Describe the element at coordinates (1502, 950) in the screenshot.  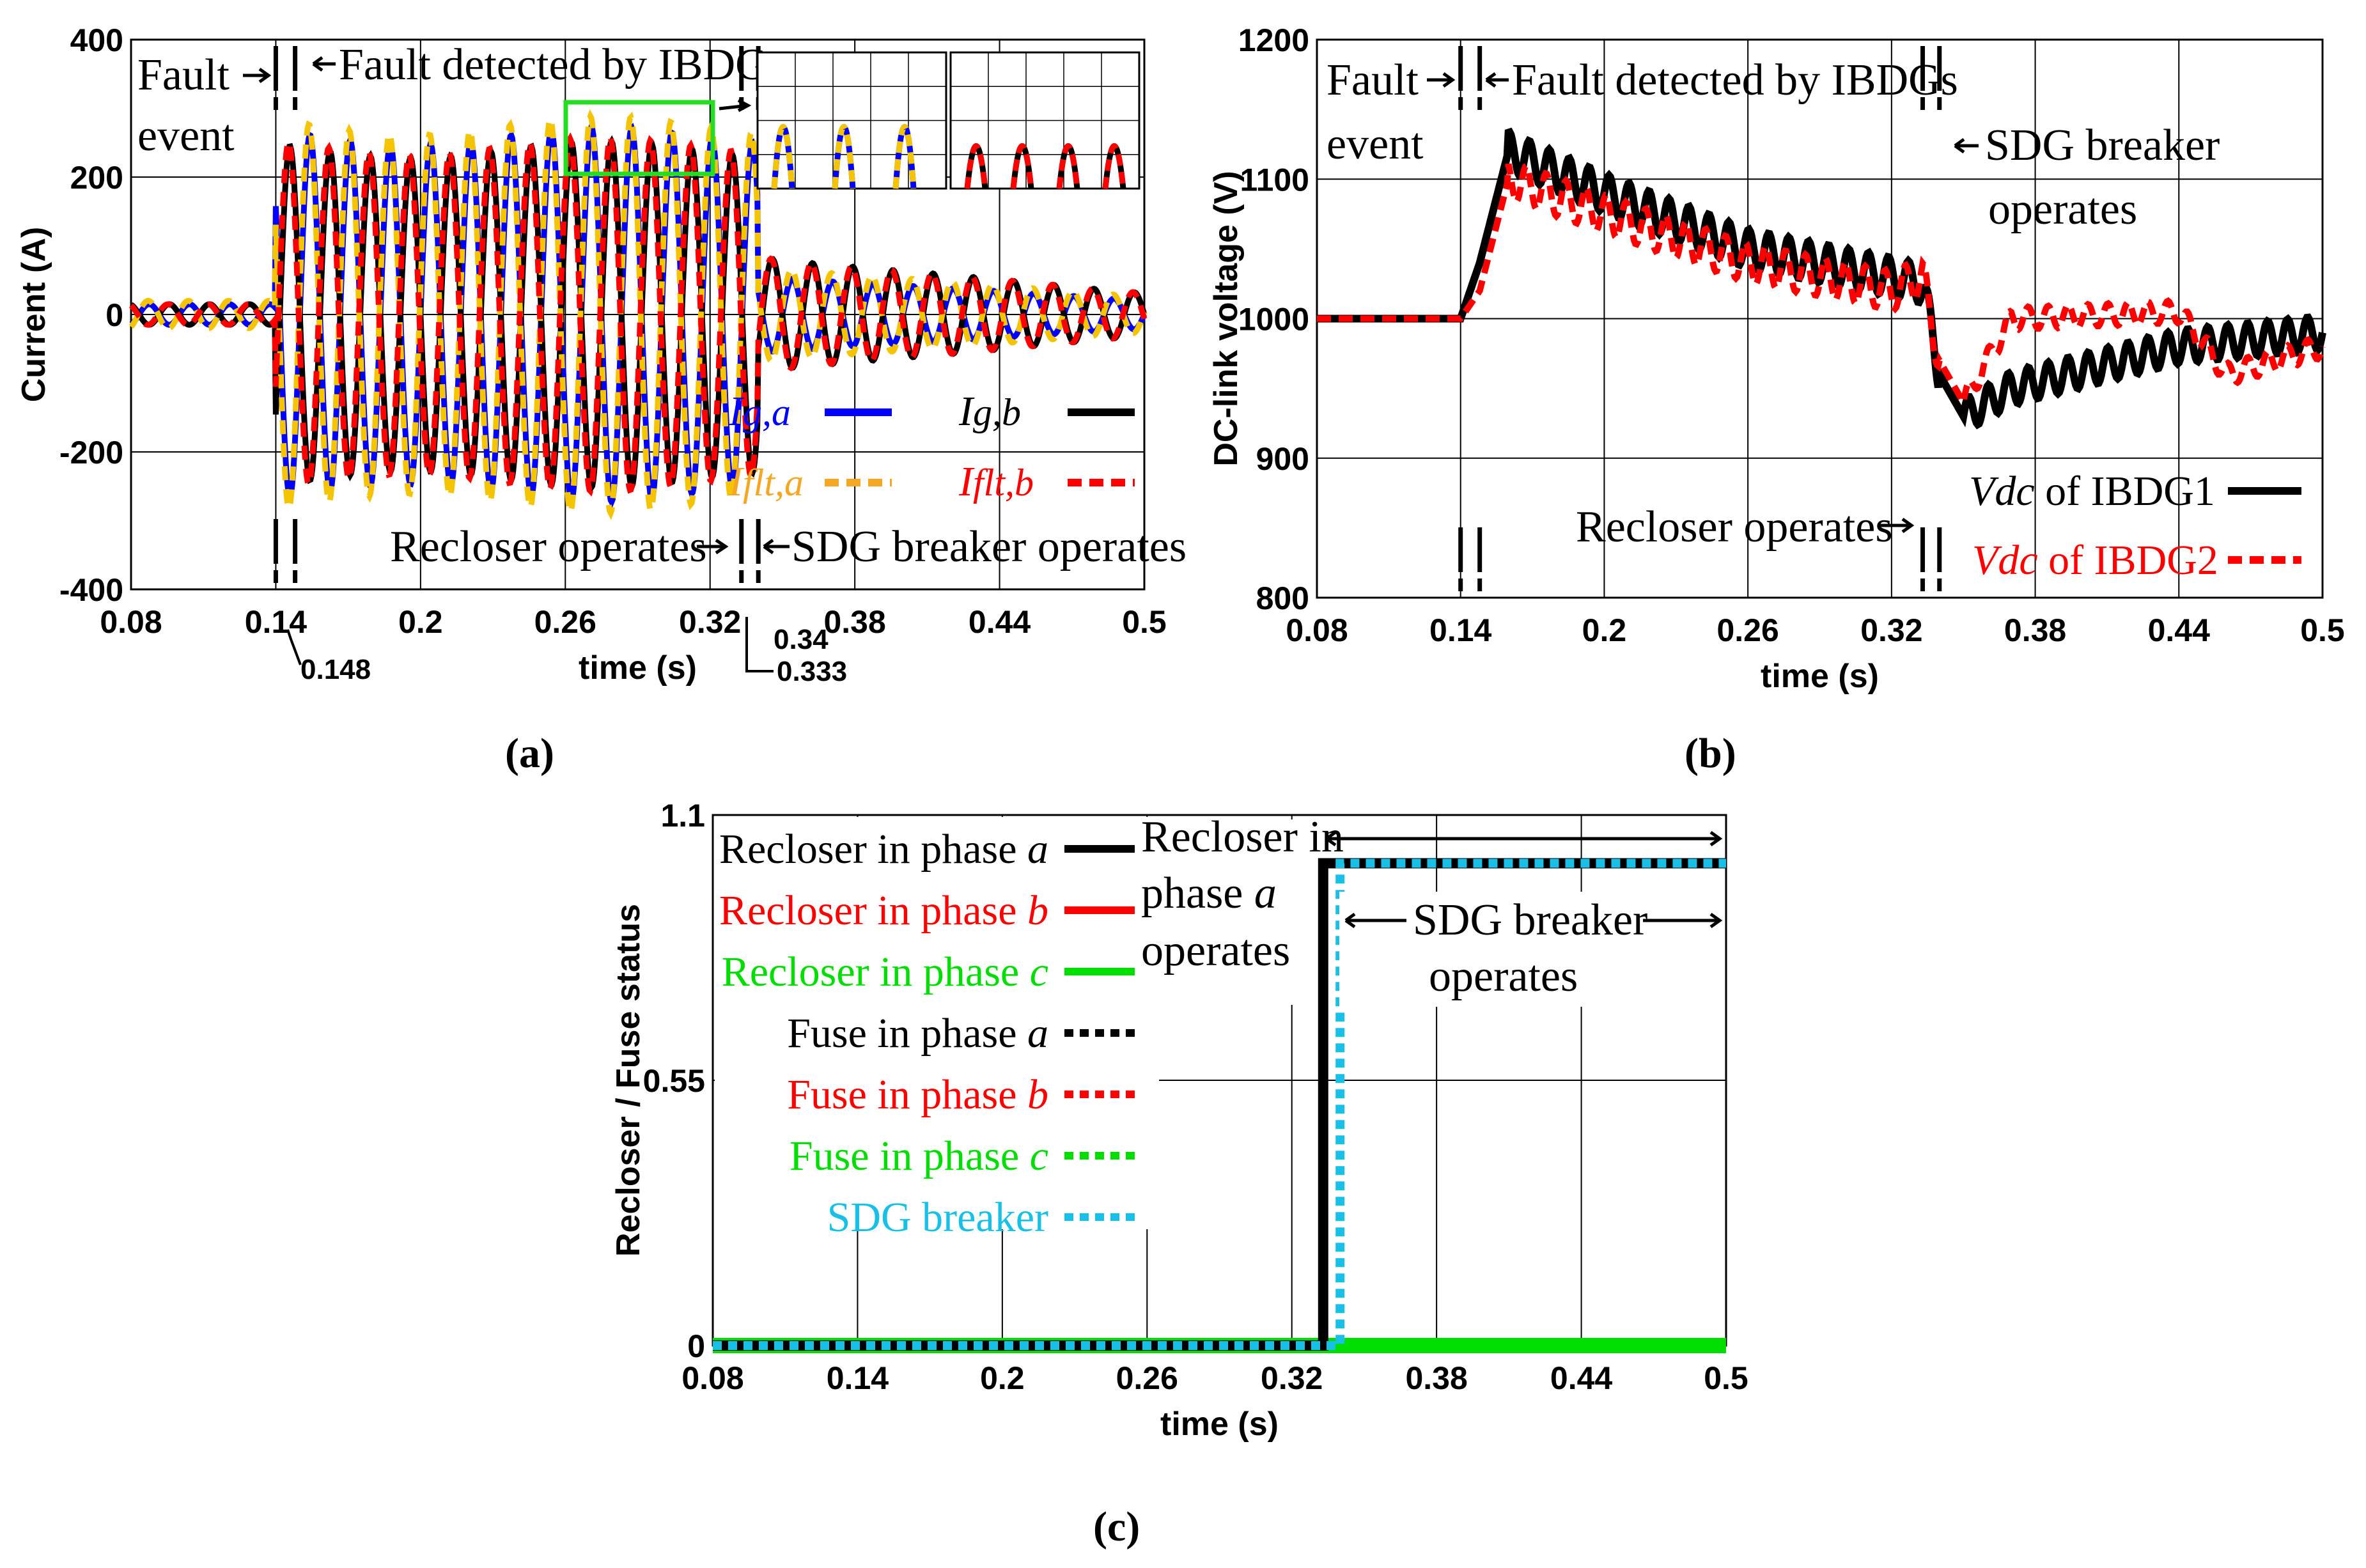
I see `panel-c-ann-bg2` at that location.